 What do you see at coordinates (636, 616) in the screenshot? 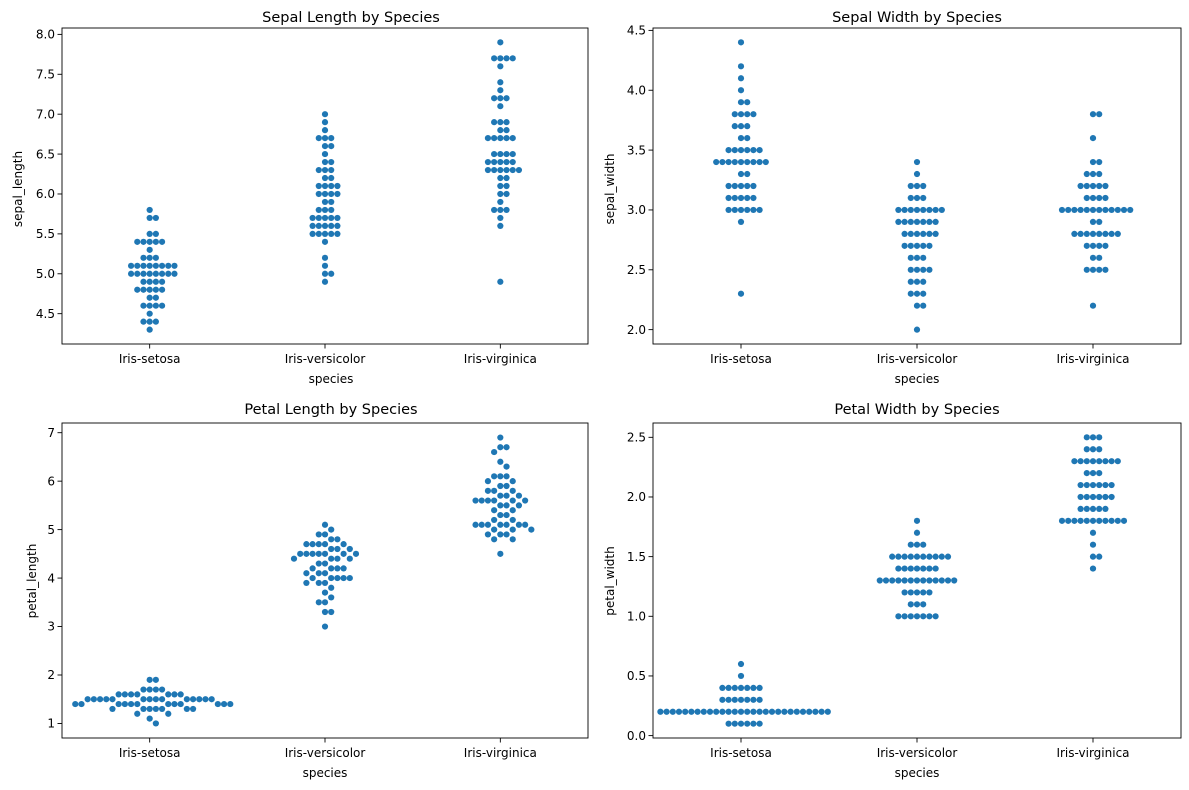
I see `y-tick-label: 1.0` at bounding box center [636, 616].